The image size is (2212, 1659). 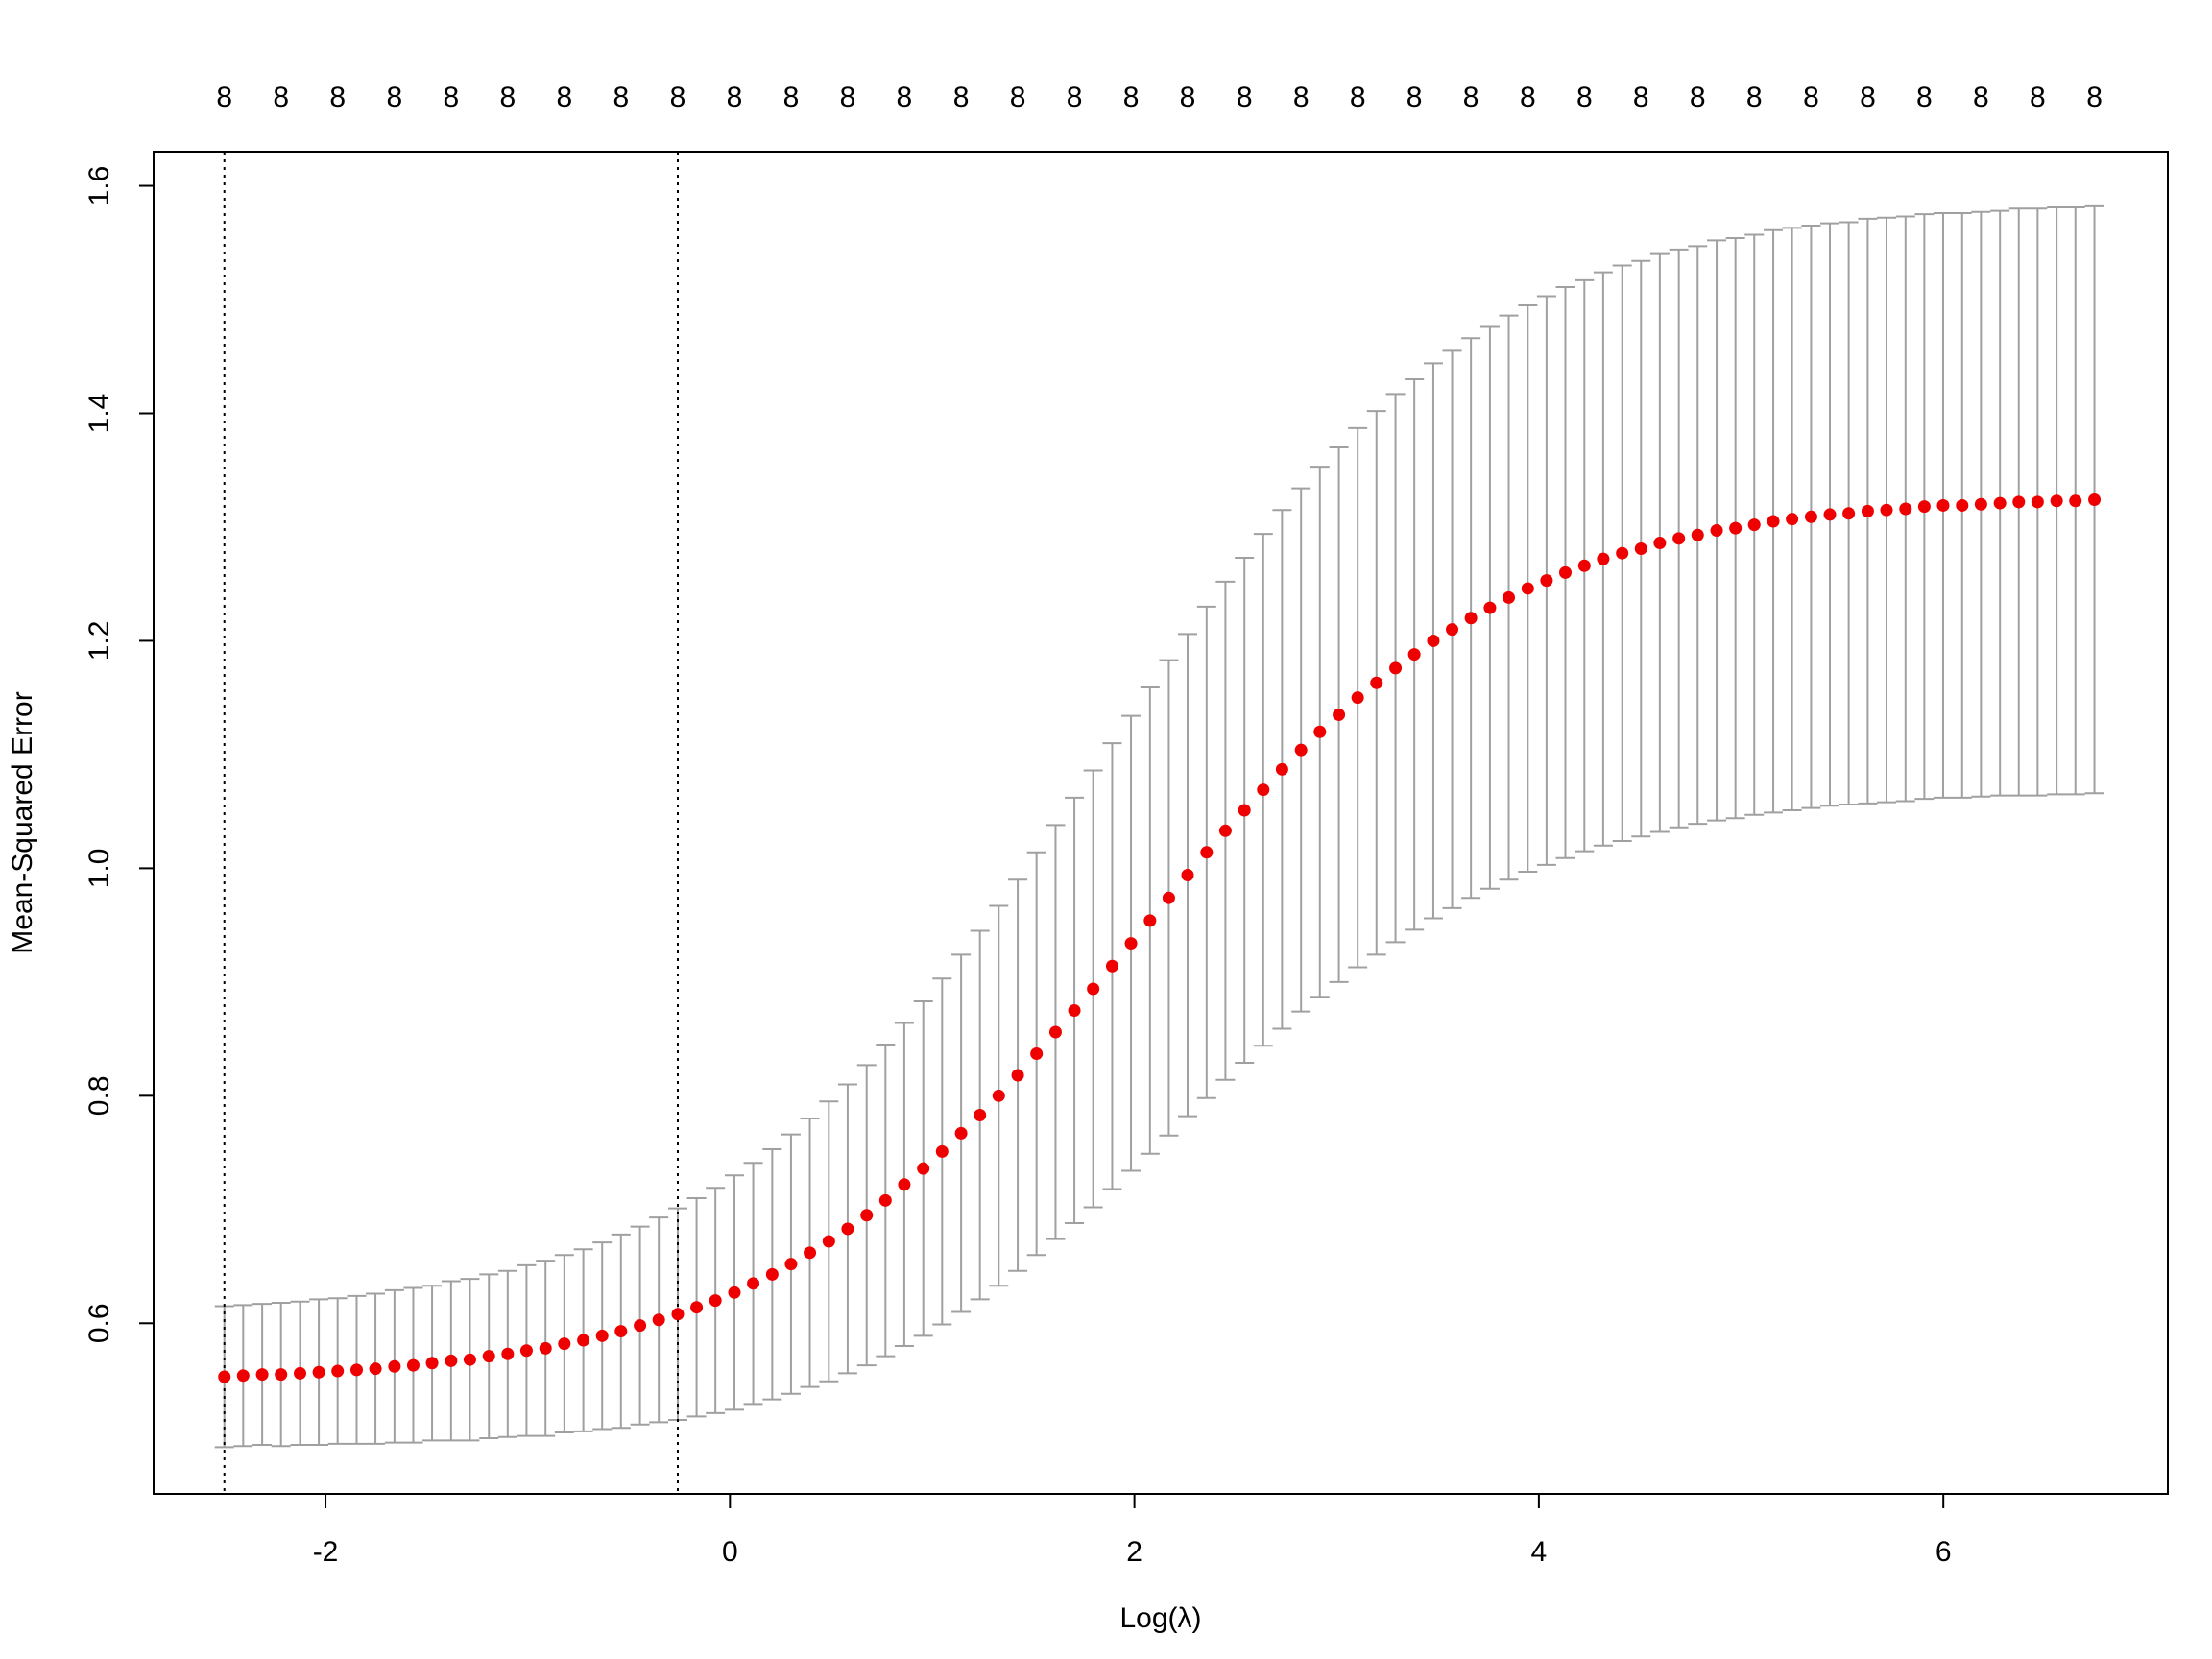 I want to click on x-tick-label: 6, so click(x=1944, y=1552).